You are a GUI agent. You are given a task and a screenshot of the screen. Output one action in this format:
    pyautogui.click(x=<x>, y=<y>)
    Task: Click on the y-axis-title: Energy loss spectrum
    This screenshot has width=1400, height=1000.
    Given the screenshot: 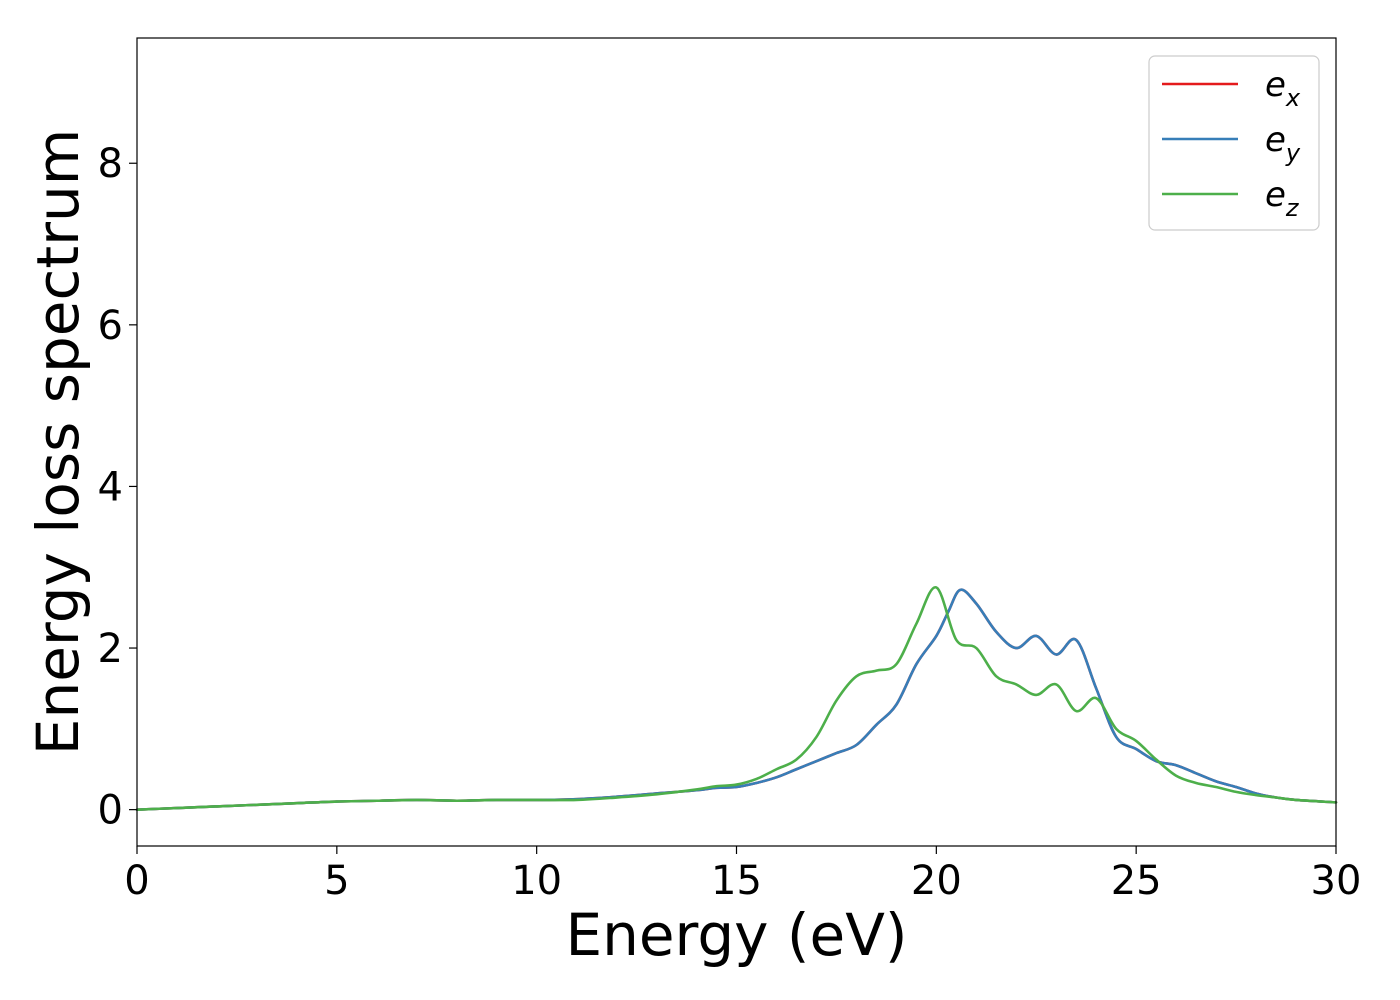 What is the action you would take?
    pyautogui.click(x=58, y=442)
    